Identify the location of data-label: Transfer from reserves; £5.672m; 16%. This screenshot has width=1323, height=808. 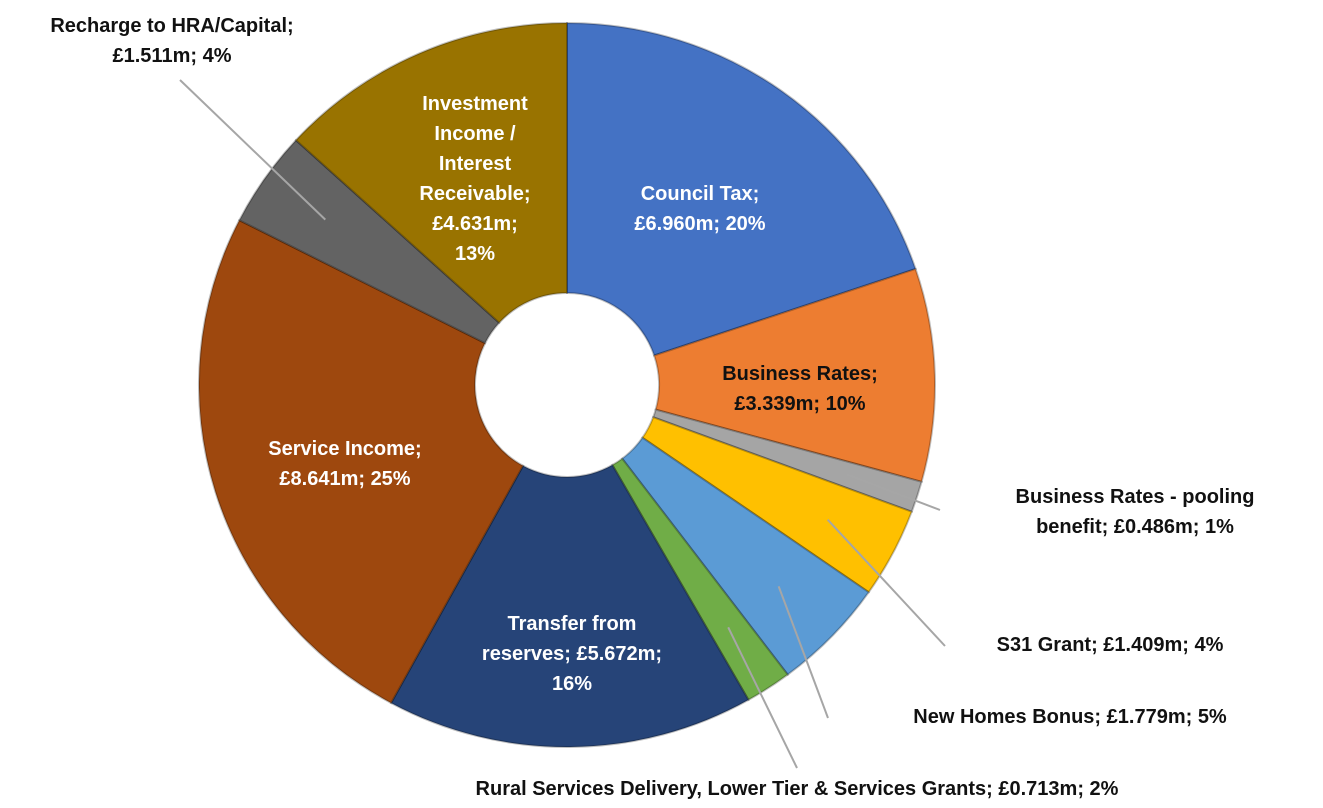
(572, 654).